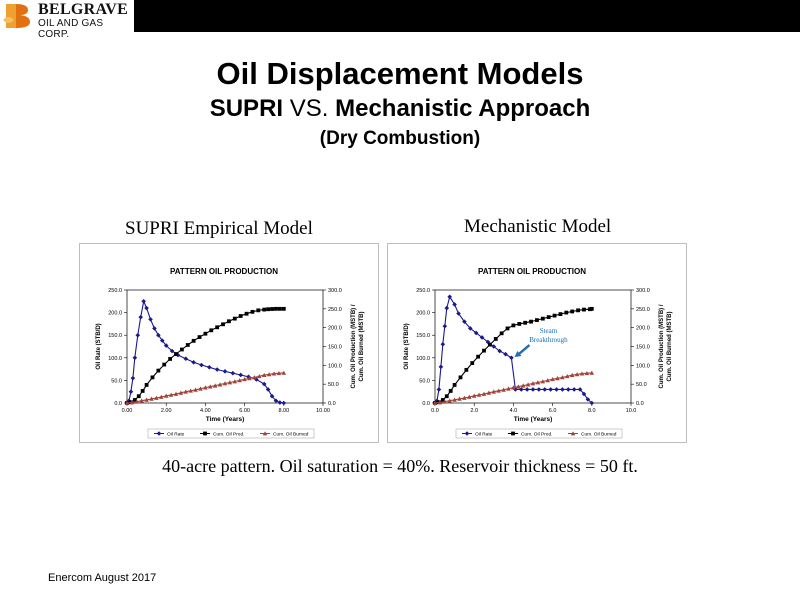 The image size is (800, 600). Describe the element at coordinates (246, 108) in the screenshot. I see `subtitle-left: SUPRI` at that location.